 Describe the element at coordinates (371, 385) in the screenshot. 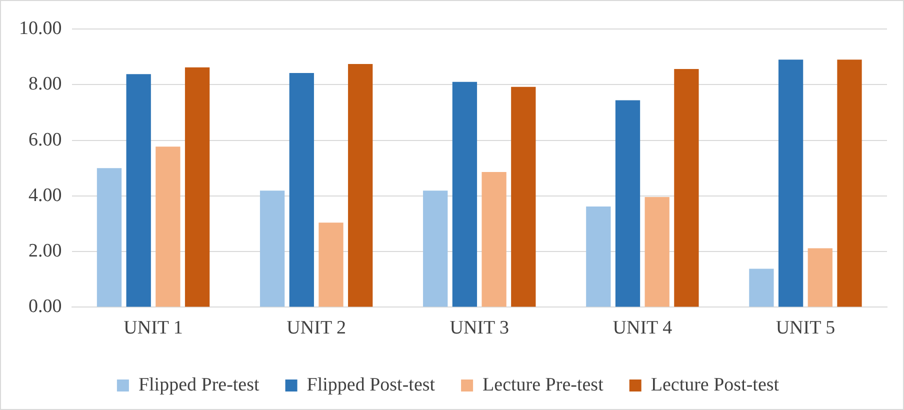

I see `legend-label: Flipped Post-test` at that location.